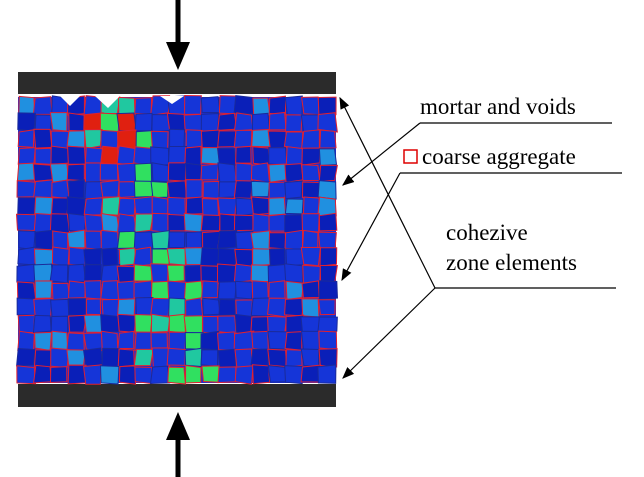  What do you see at coordinates (498, 106) in the screenshot?
I see `label: mortar and voids` at bounding box center [498, 106].